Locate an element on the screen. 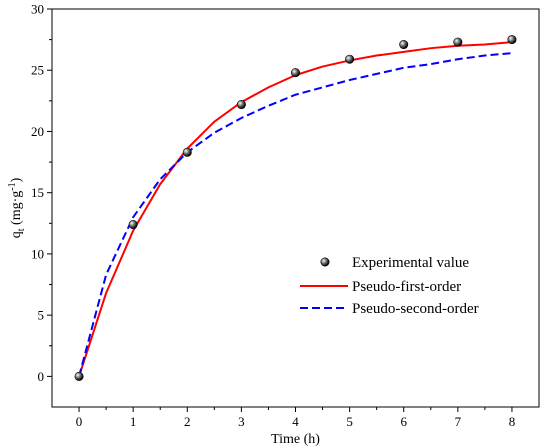  y-tick-label: 0 is located at coordinates (41, 376).